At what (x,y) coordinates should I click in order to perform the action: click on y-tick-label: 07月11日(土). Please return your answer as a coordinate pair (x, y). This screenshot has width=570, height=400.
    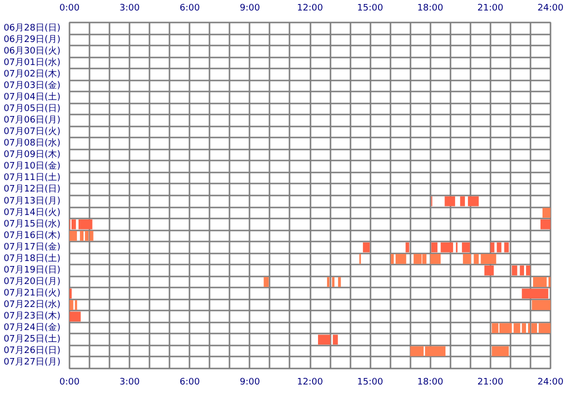
    Looking at the image, I should click on (32, 178).